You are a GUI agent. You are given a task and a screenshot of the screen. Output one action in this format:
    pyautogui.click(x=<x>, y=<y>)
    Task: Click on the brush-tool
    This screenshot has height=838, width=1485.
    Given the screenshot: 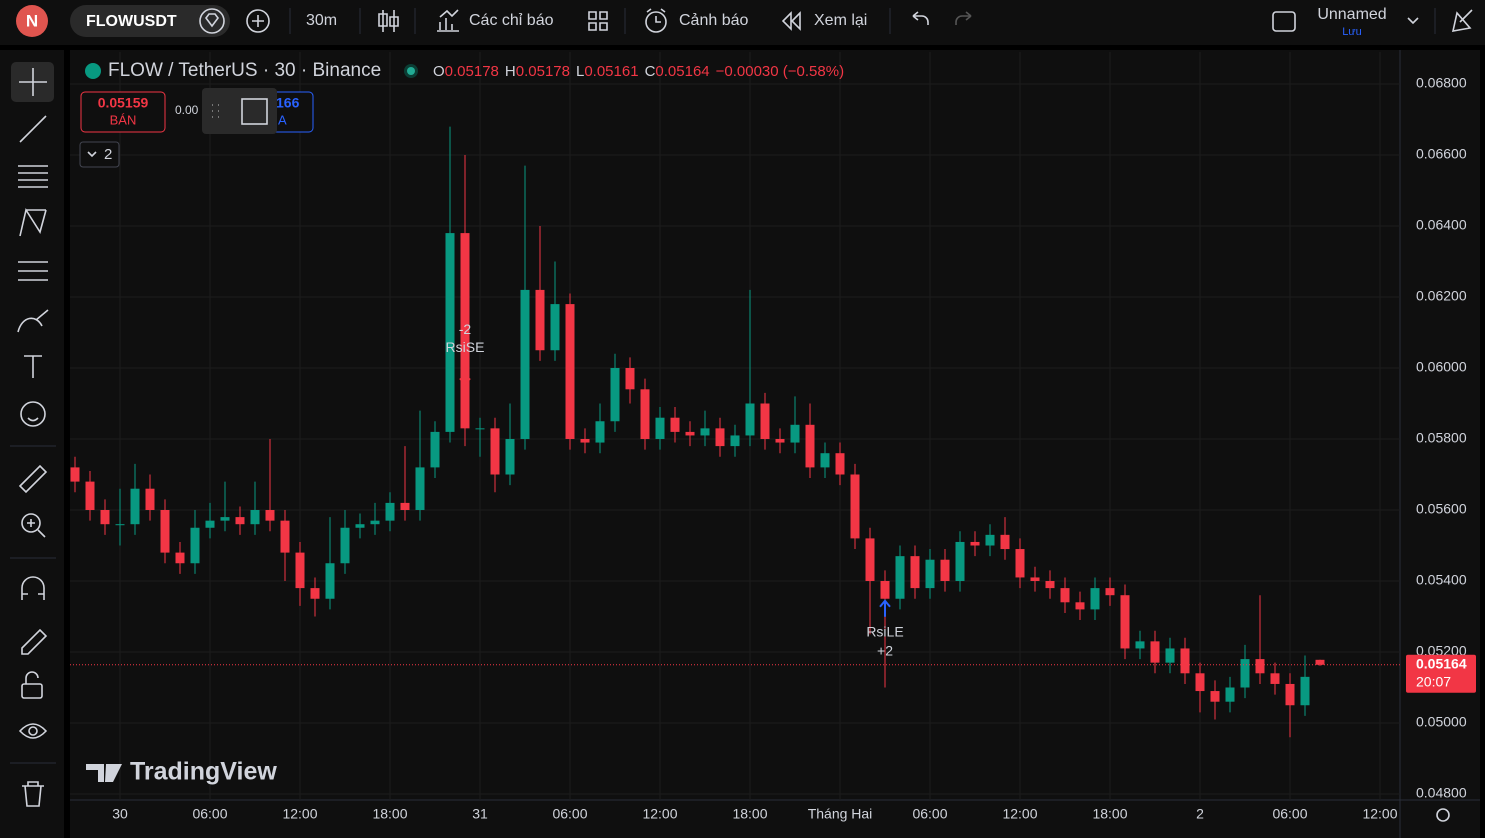 What is the action you would take?
    pyautogui.click(x=33, y=321)
    